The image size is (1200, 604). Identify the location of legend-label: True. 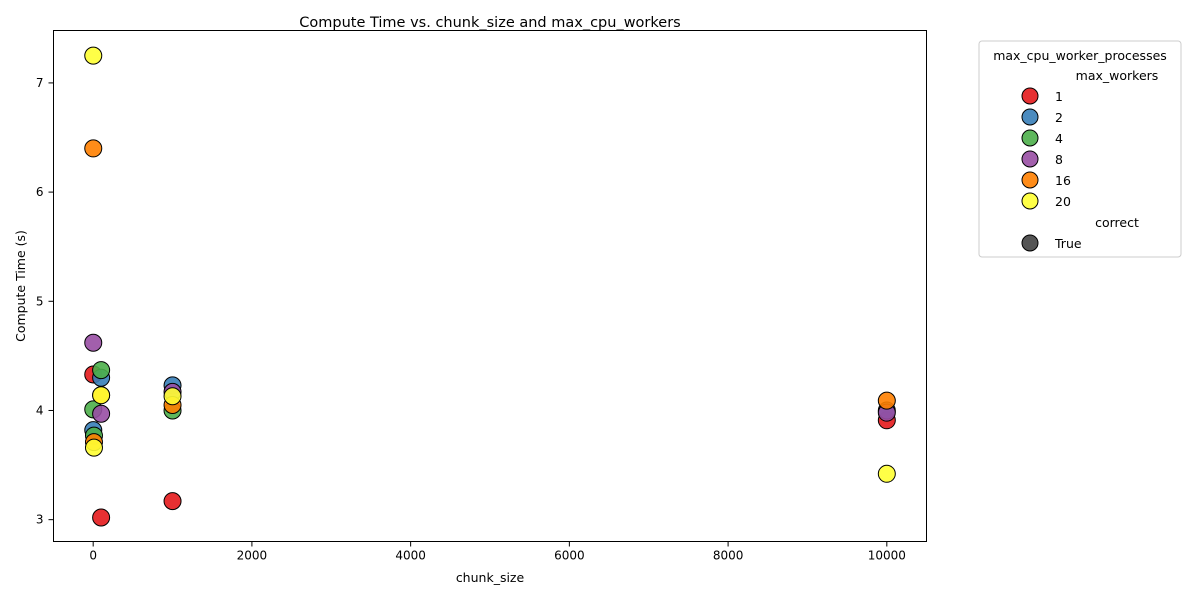
(1068, 243).